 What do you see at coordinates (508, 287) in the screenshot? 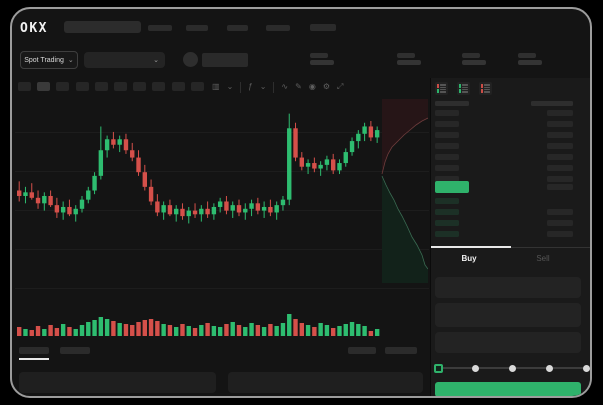
I see `price-input` at bounding box center [508, 287].